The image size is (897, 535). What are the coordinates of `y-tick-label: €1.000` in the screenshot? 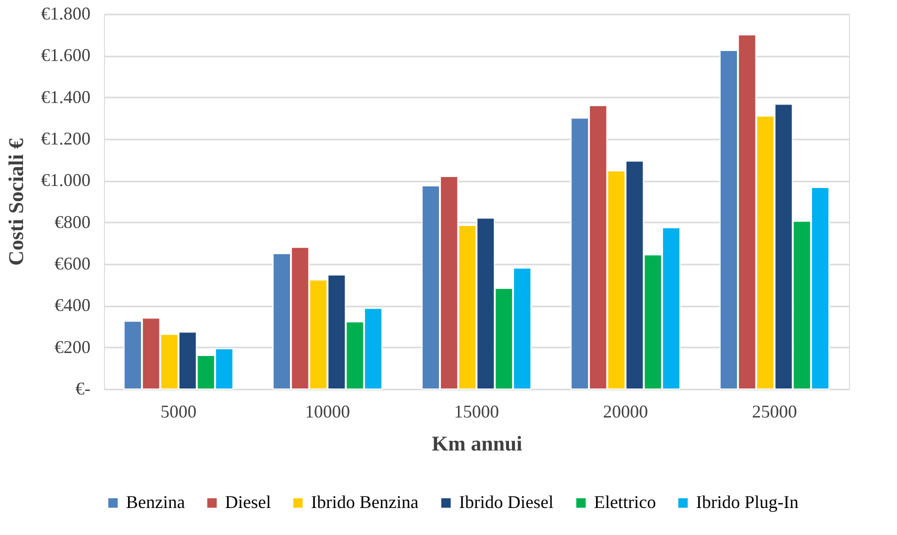 It's located at (65, 180).